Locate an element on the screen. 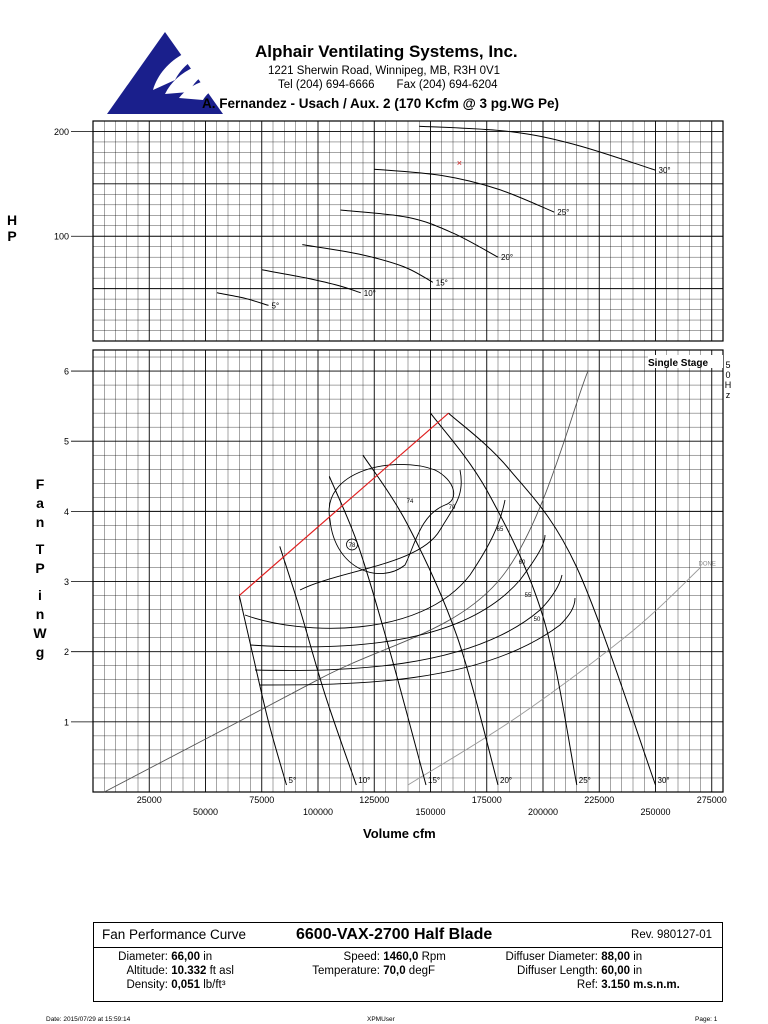 Image resolution: width=768 pixels, height=1024 pixels. y-tick-label: 1 is located at coordinates (66, 722).